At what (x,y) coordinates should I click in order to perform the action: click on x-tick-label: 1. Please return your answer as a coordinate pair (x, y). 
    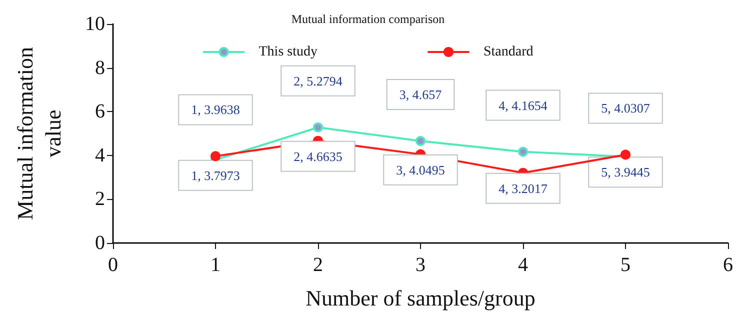
    Looking at the image, I should click on (215, 265).